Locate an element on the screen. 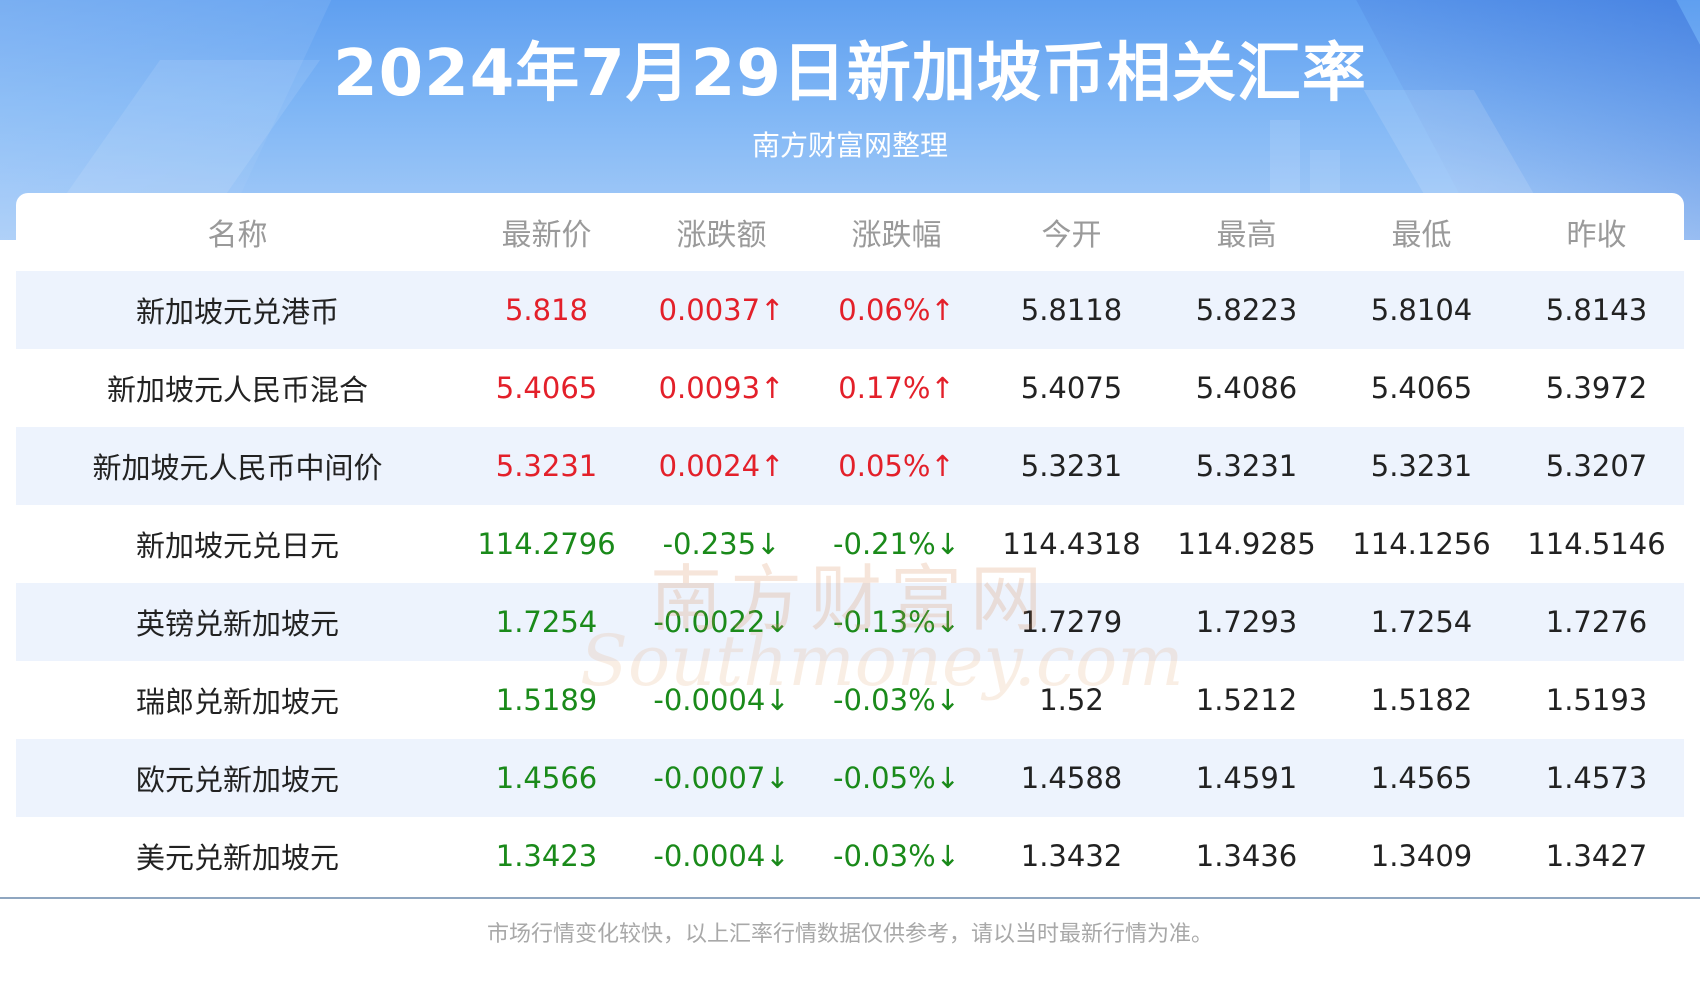 The width and height of the screenshot is (1700, 1000). change-amount: 0.0093↑ is located at coordinates (721, 388).